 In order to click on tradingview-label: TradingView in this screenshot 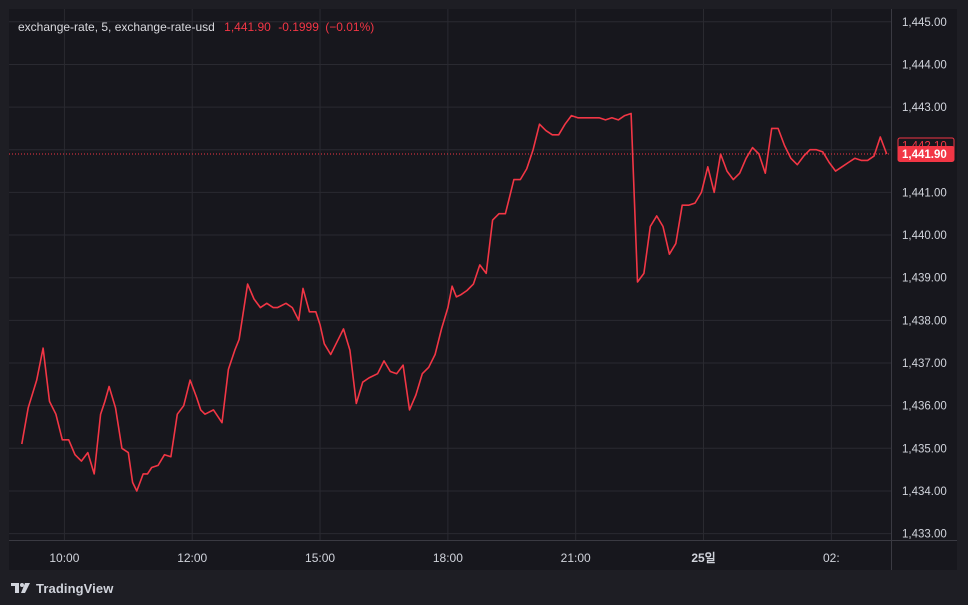, I will do `click(75, 588)`.